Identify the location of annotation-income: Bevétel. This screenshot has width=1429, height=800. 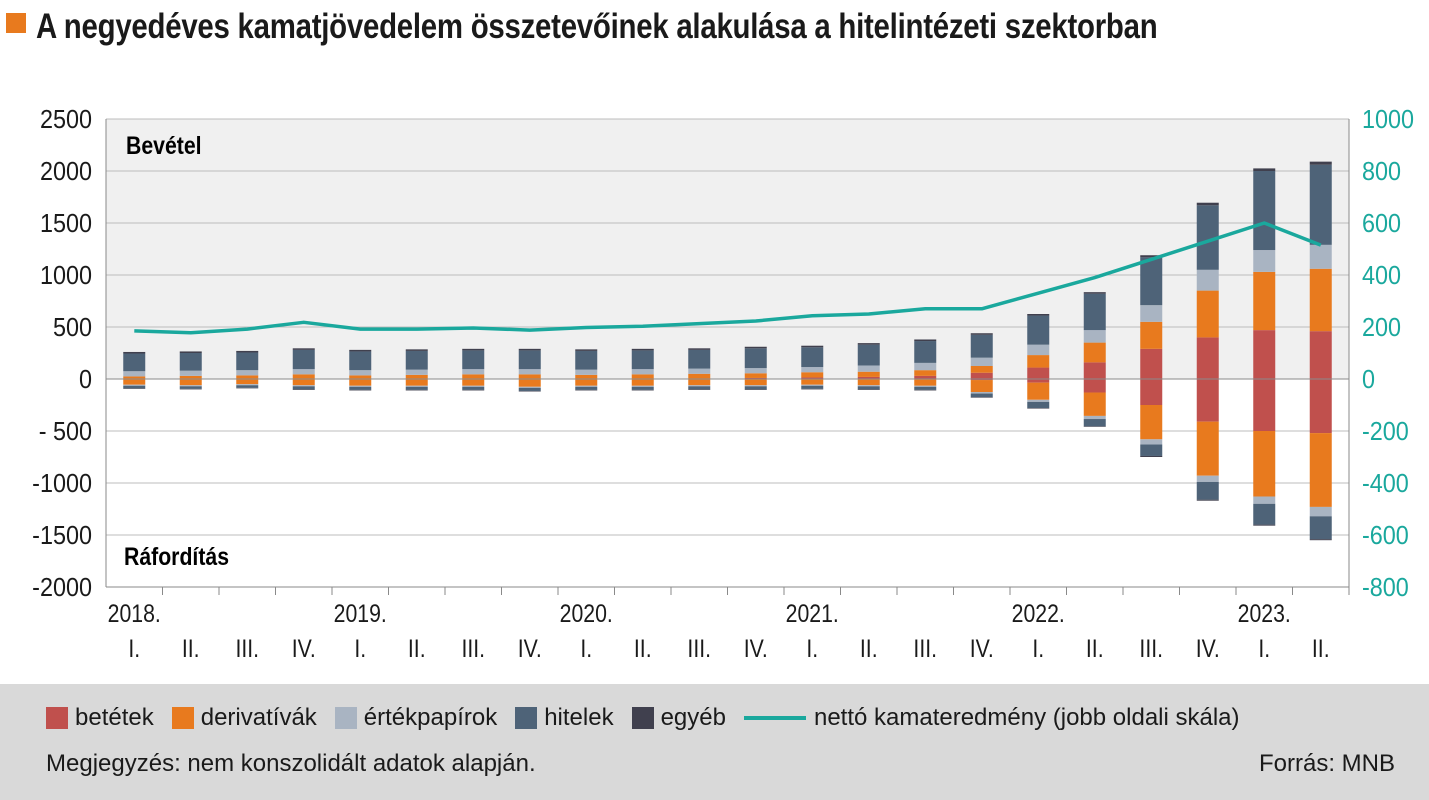
(164, 145).